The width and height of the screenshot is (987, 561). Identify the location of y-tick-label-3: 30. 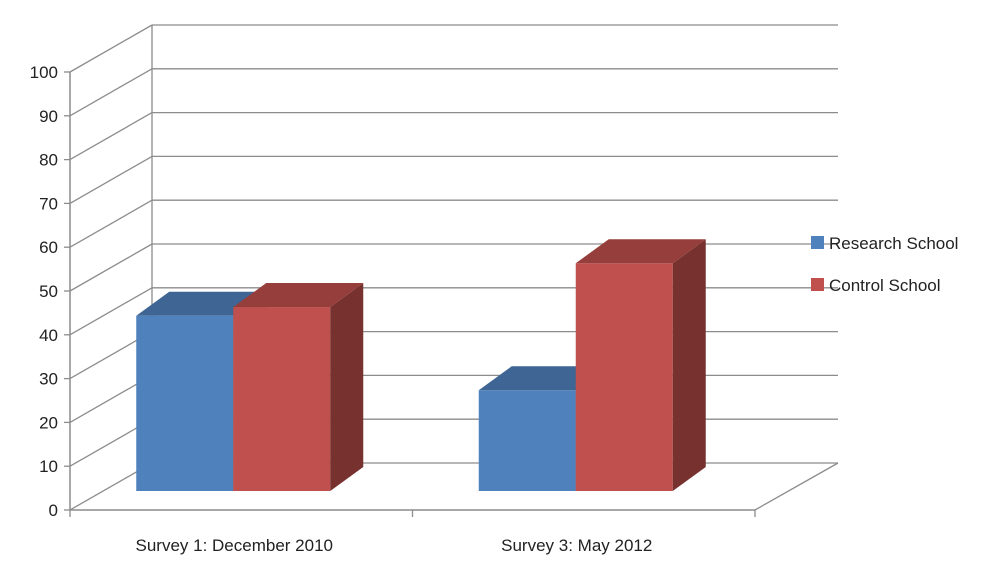
(48, 379).